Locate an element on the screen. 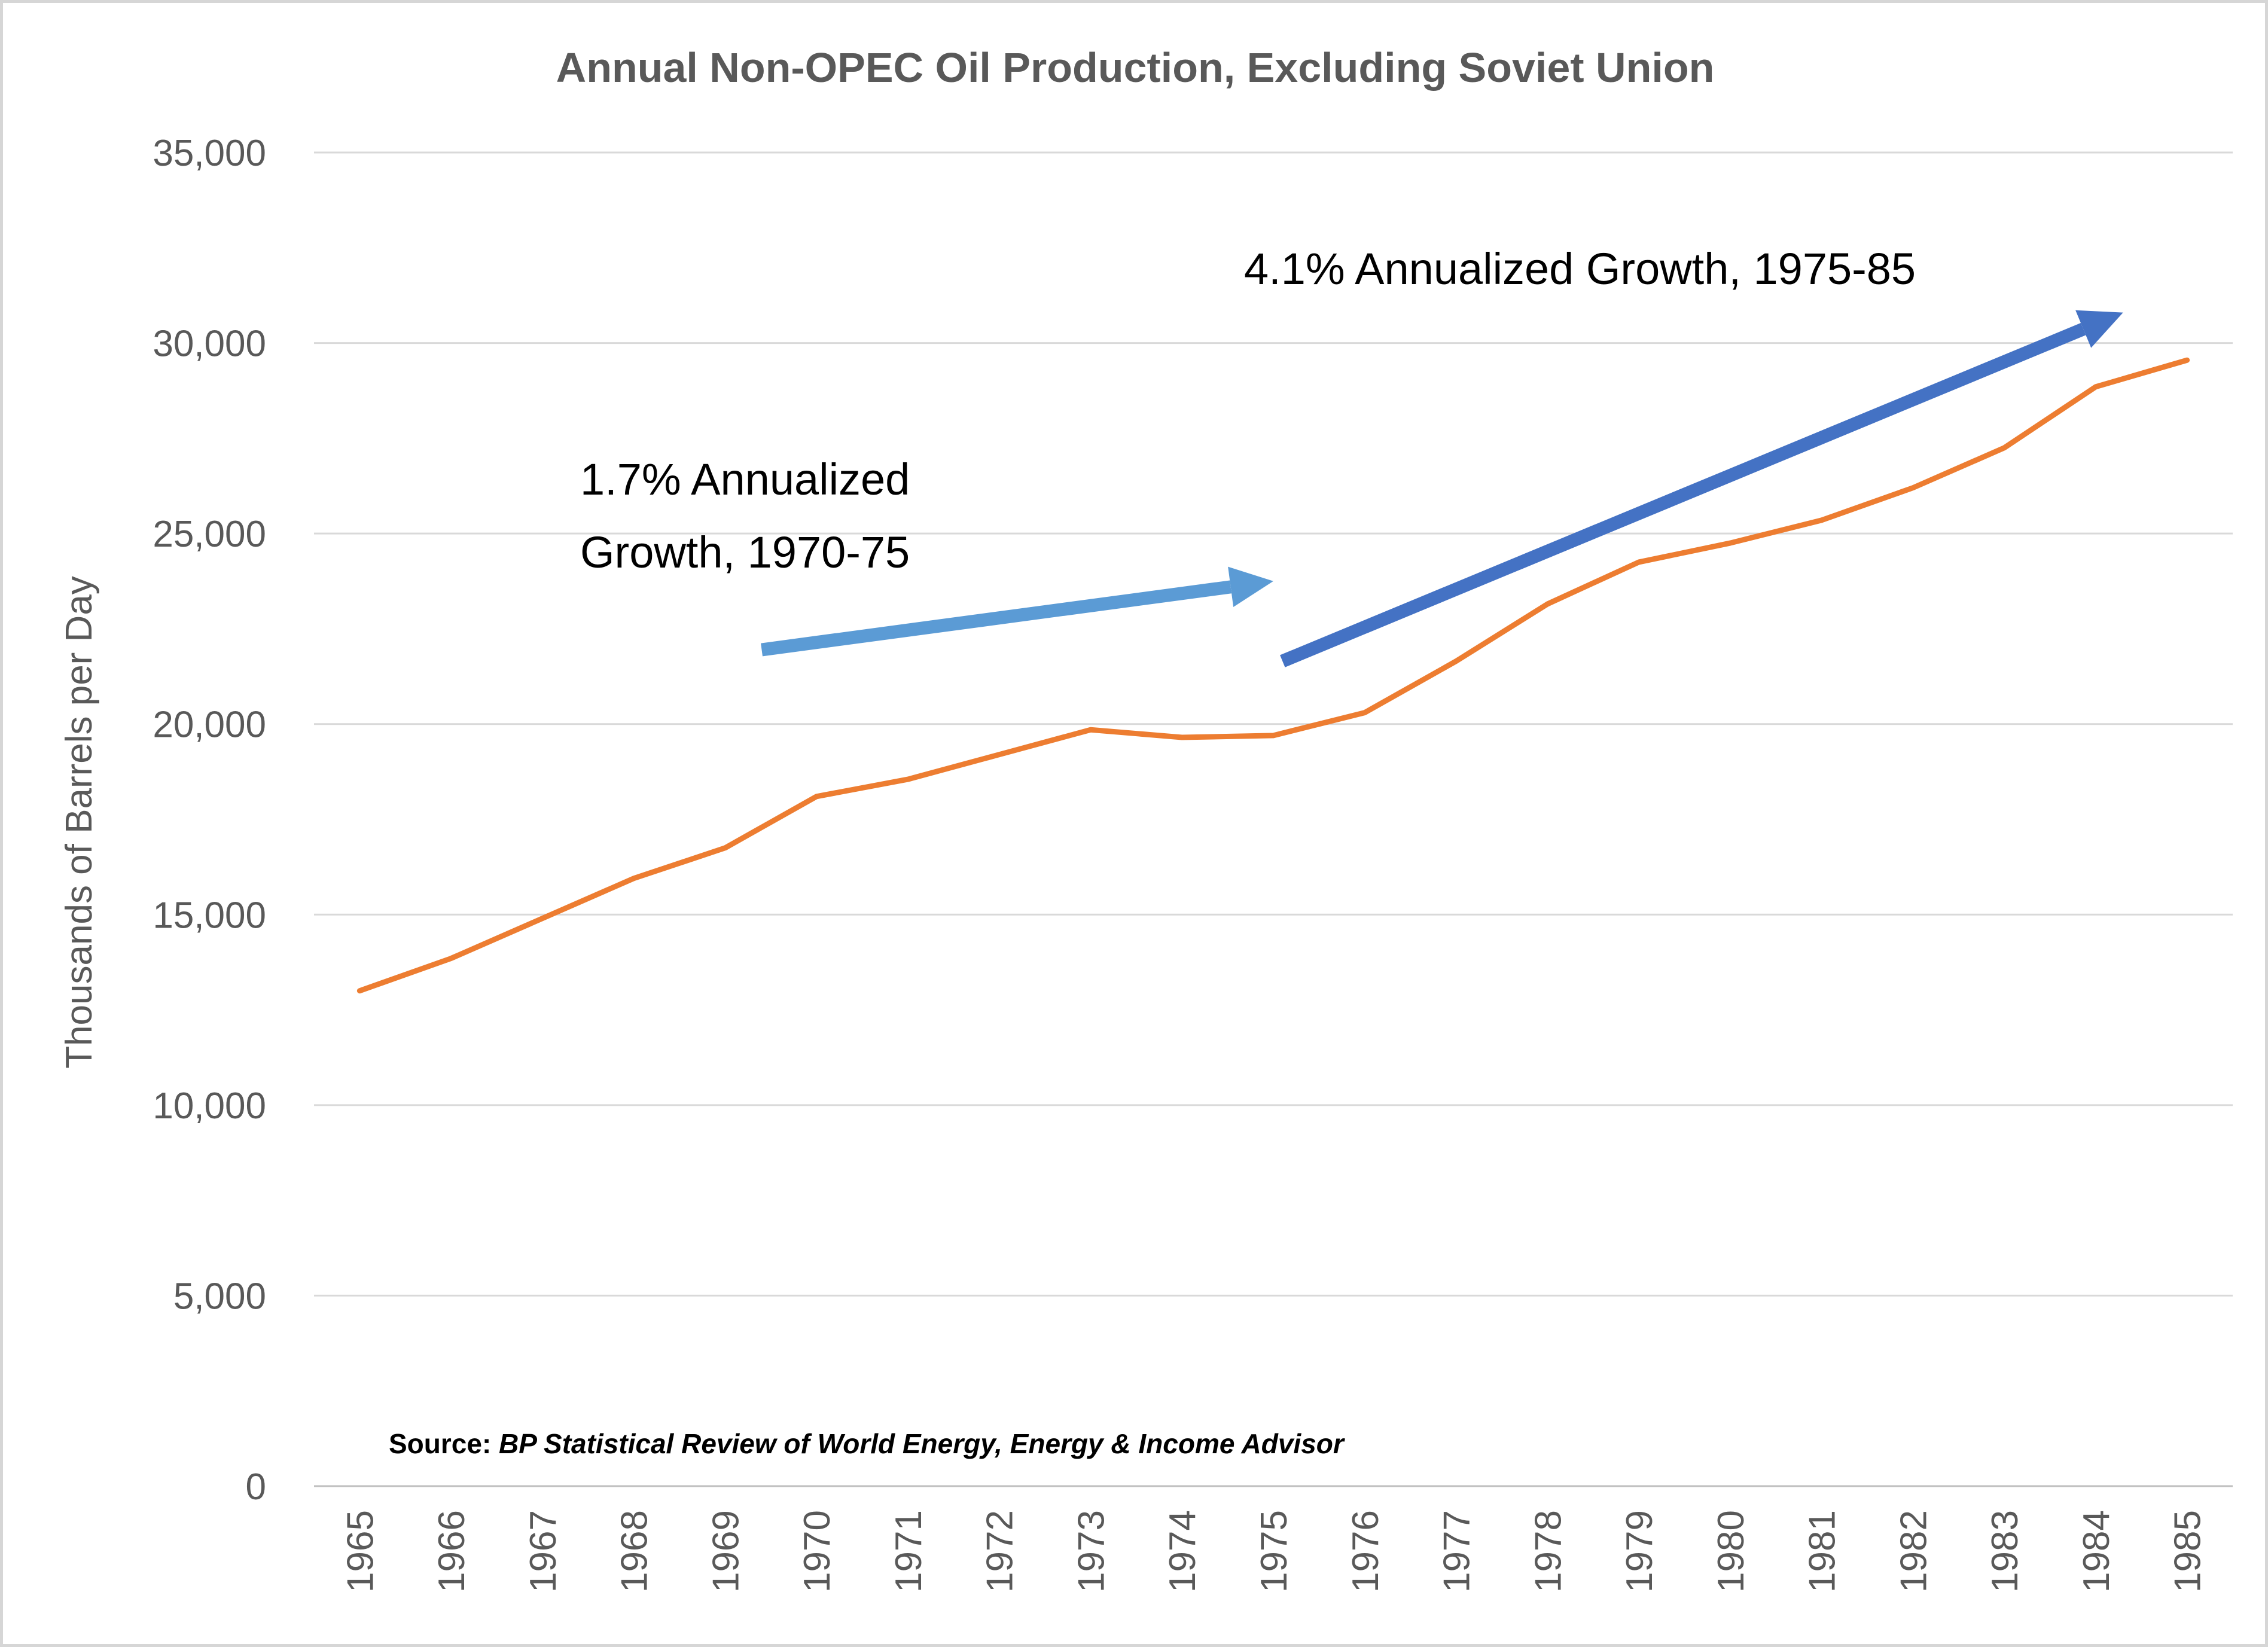 The width and height of the screenshot is (2268, 1650). x-tick-label: 1979 is located at coordinates (1639, 1551).